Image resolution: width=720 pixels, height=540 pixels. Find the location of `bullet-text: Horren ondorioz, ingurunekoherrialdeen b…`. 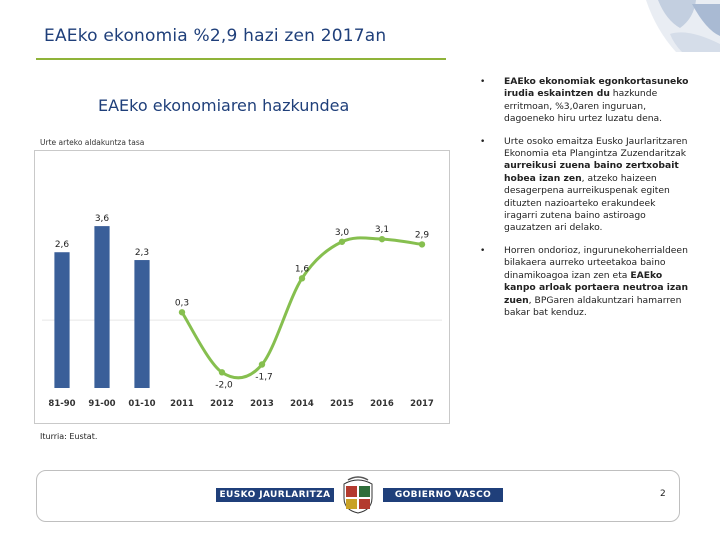

bullet-text: Horren ondorioz, ingurunekoherrialdeen b… is located at coordinates (596, 262).